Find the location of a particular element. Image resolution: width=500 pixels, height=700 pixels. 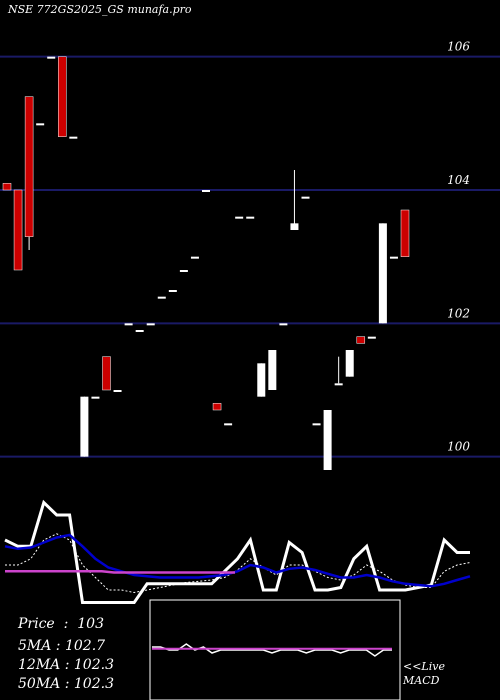

macd-lines is located at coordinates (272, 650).